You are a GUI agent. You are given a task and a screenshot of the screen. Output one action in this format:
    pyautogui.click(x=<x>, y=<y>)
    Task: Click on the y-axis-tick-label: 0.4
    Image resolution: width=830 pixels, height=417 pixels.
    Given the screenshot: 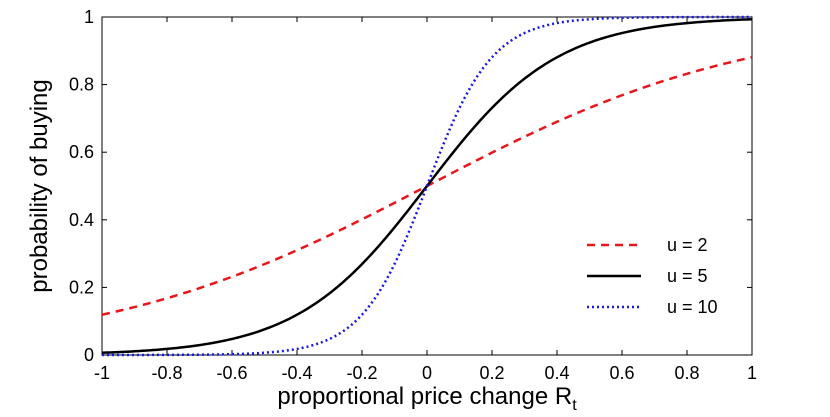 What is the action you would take?
    pyautogui.click(x=81, y=220)
    